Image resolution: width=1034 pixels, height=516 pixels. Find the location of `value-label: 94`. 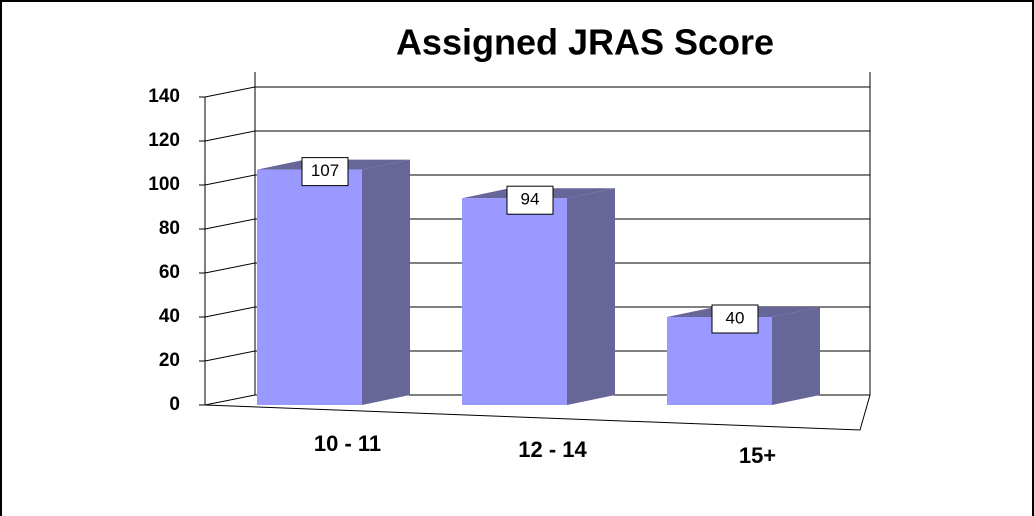

value-label: 94 is located at coordinates (530, 199).